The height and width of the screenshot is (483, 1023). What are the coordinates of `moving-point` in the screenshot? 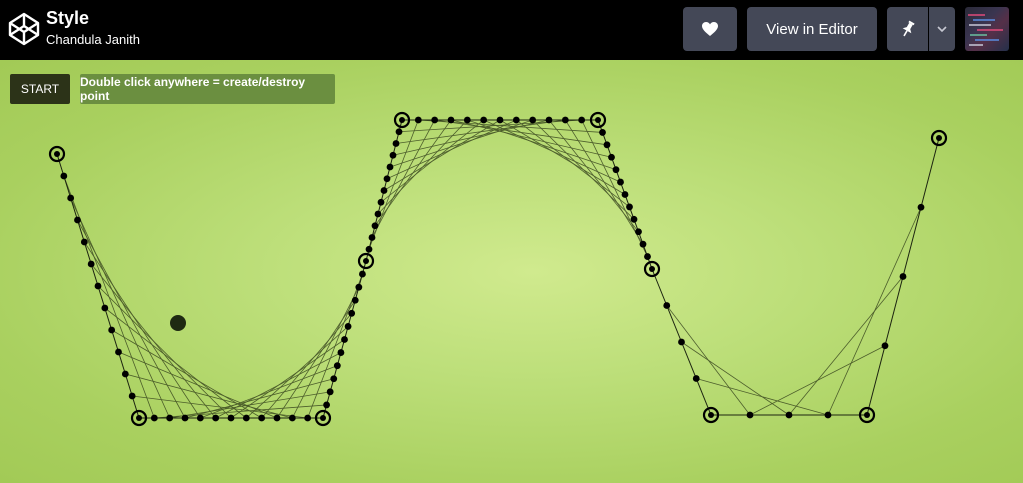 It's located at (178, 323).